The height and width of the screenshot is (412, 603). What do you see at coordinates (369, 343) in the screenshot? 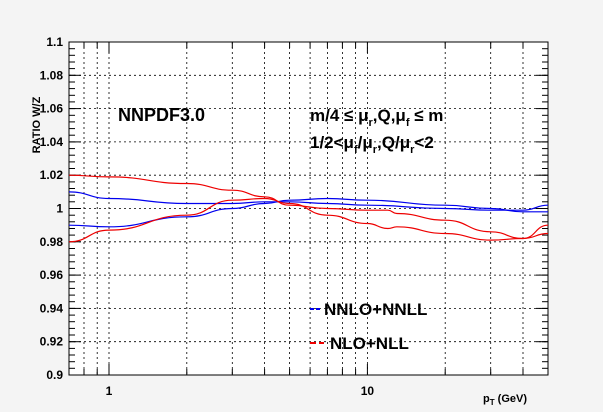
I see `legend-label-nlo: NLO+NLL` at bounding box center [369, 343].